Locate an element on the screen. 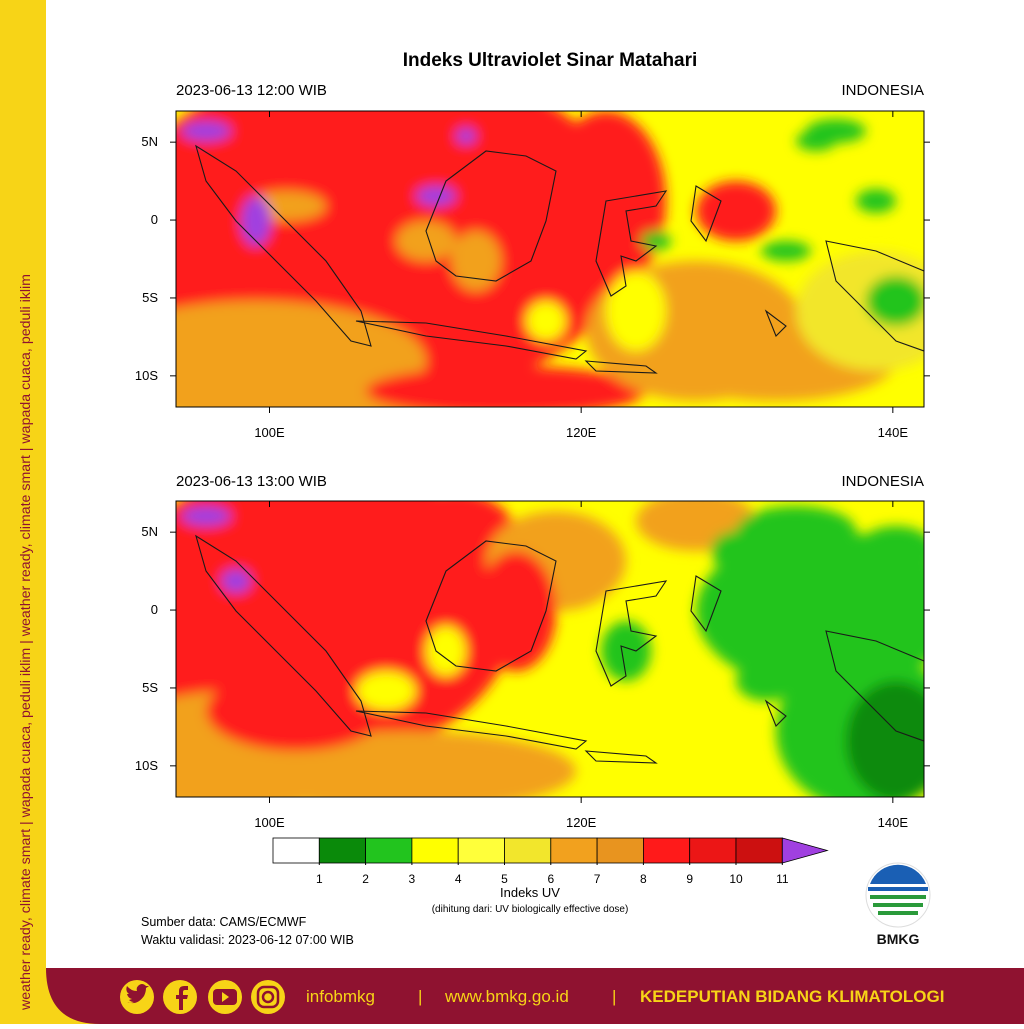  colorbar-tick-label: 1 is located at coordinates (319, 879).